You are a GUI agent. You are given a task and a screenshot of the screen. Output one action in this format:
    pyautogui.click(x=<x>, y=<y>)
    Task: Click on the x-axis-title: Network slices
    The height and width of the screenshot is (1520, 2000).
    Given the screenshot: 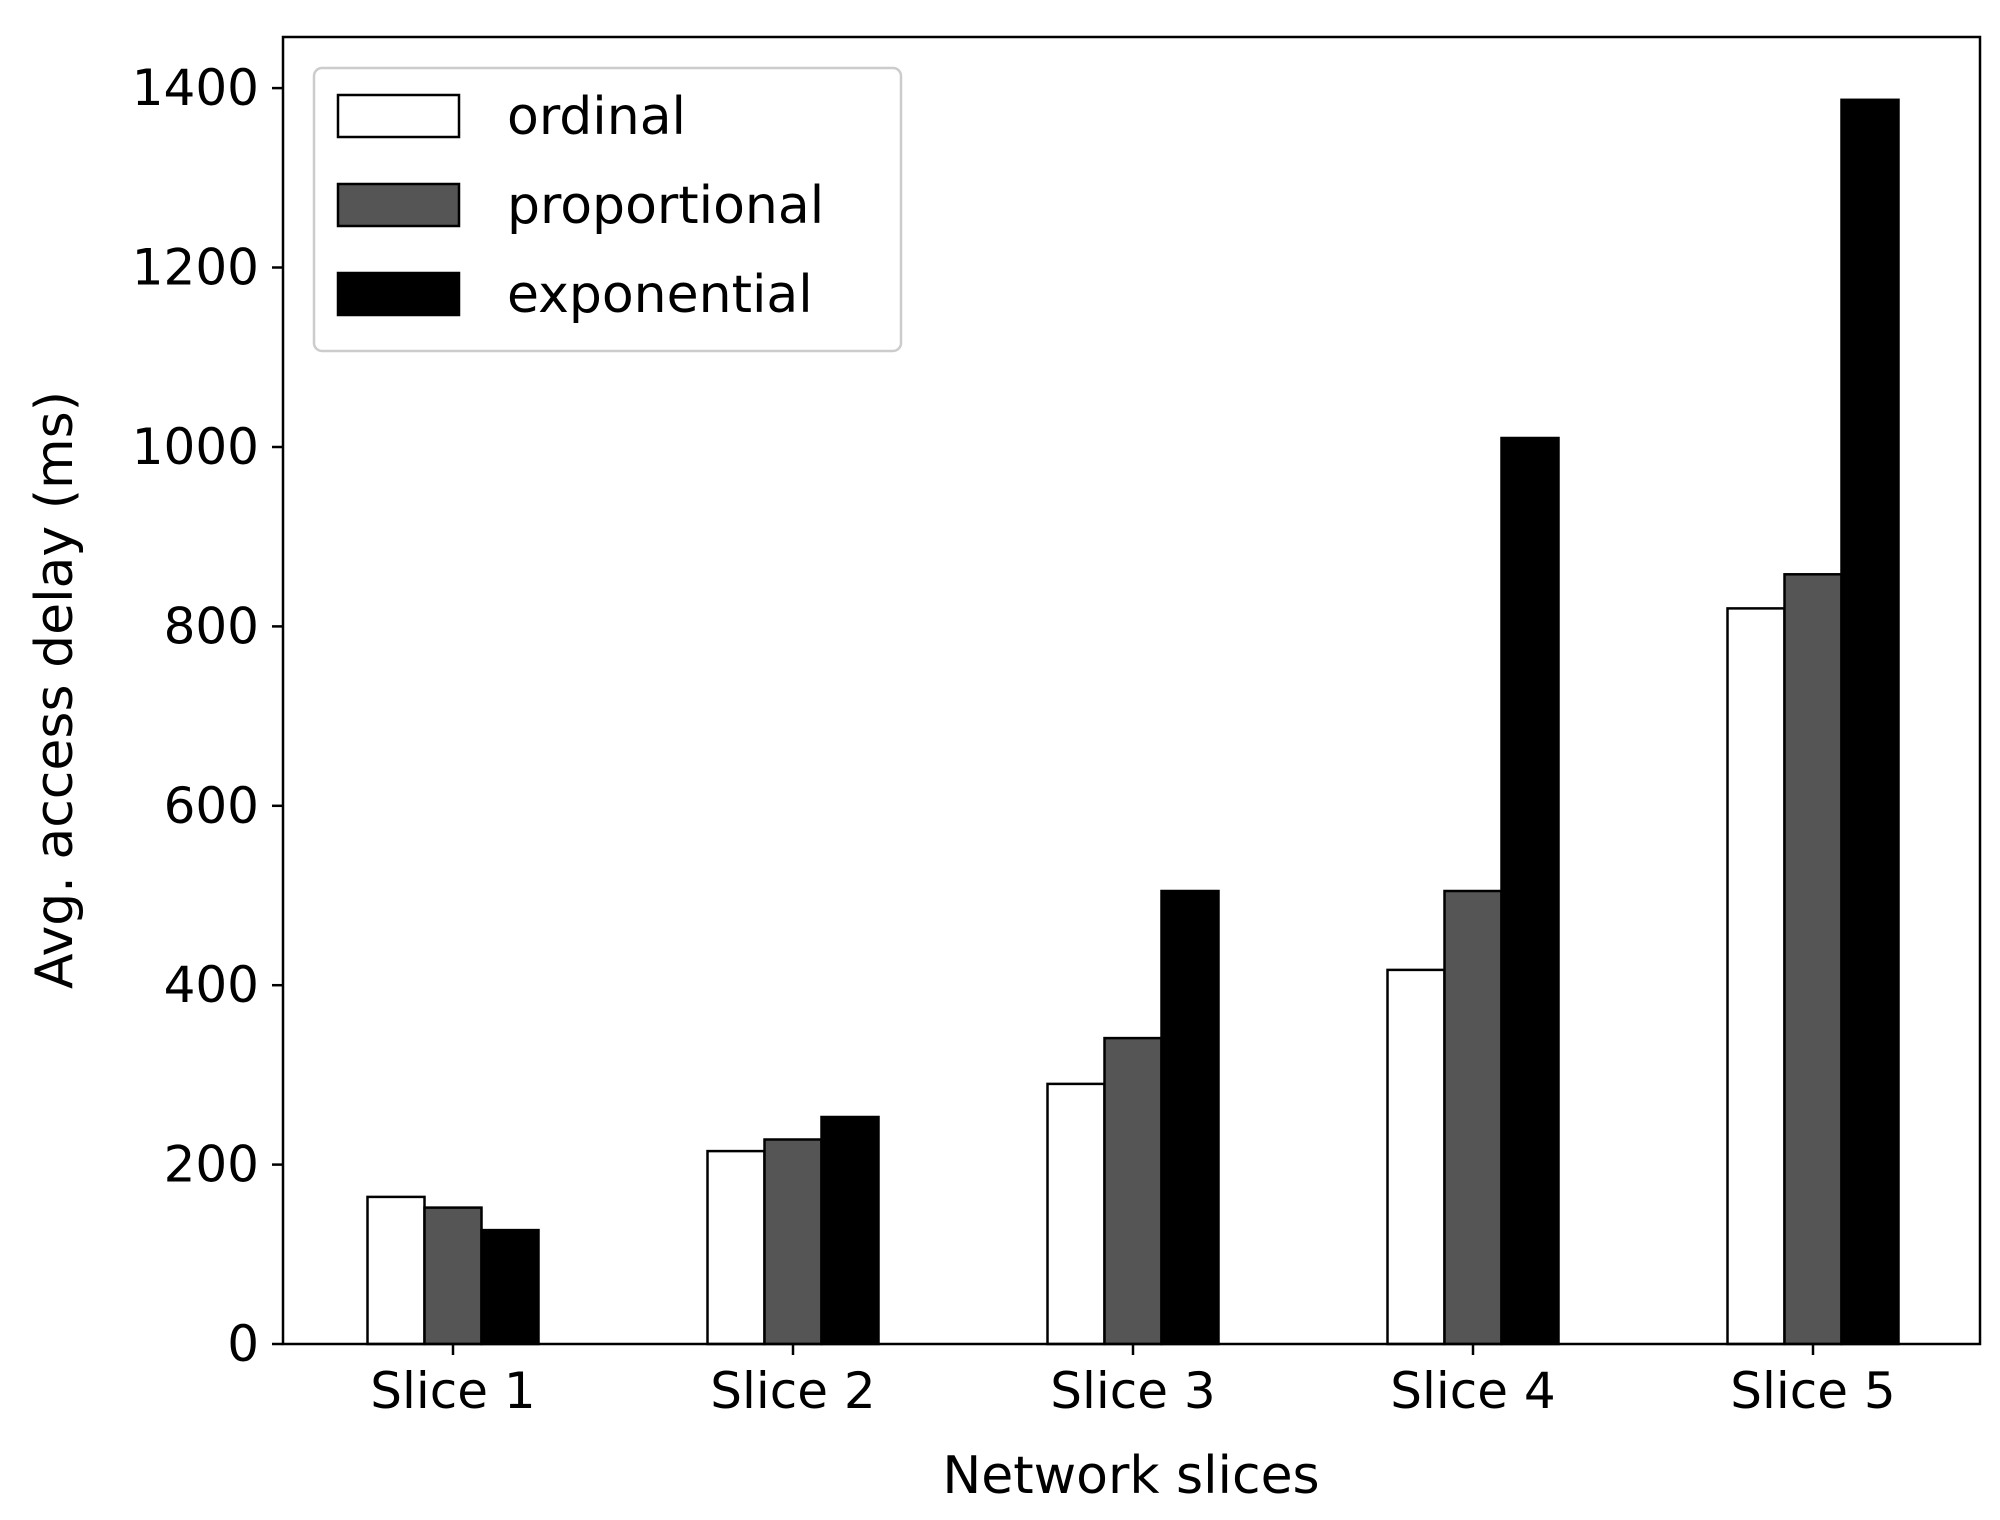 What is the action you would take?
    pyautogui.click(x=1130, y=1476)
    